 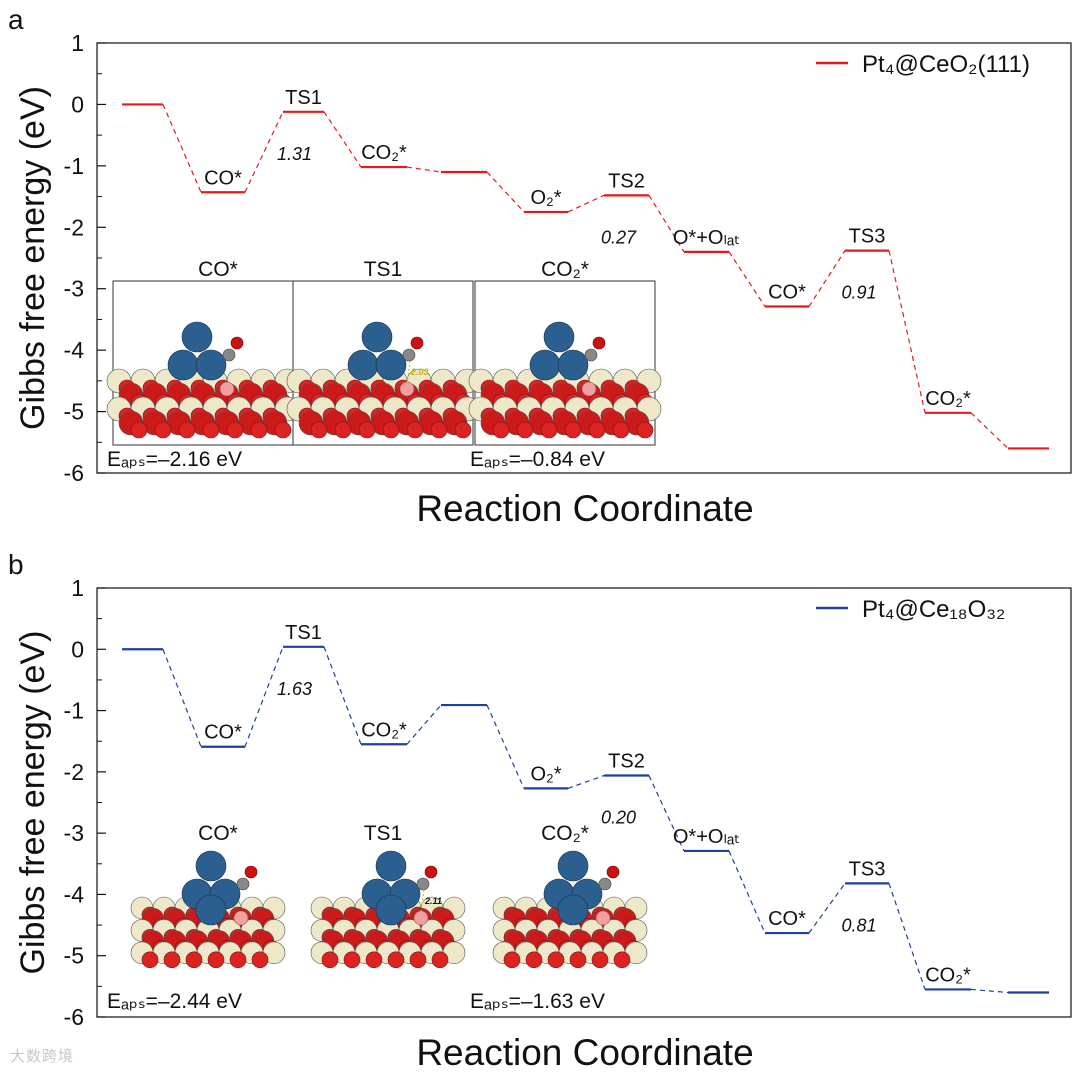 I want to click on barrier-label: 1.31, so click(x=294, y=154).